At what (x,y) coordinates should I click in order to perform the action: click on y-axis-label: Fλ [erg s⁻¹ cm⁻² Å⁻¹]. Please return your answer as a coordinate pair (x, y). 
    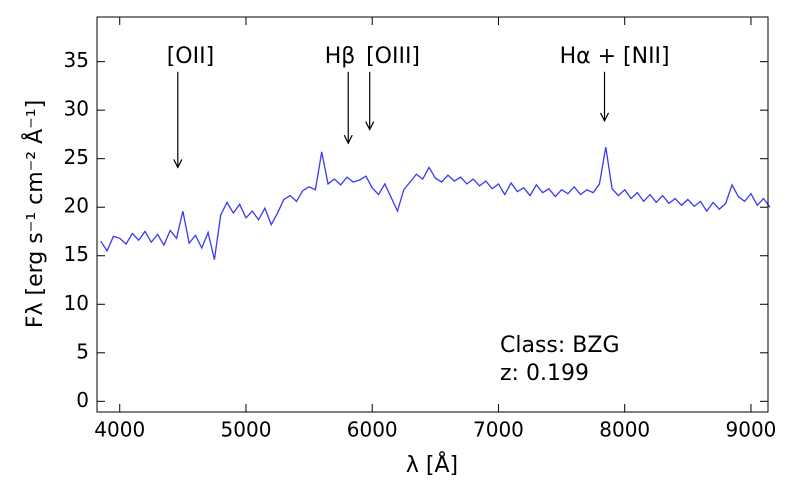
    Looking at the image, I should click on (34, 214).